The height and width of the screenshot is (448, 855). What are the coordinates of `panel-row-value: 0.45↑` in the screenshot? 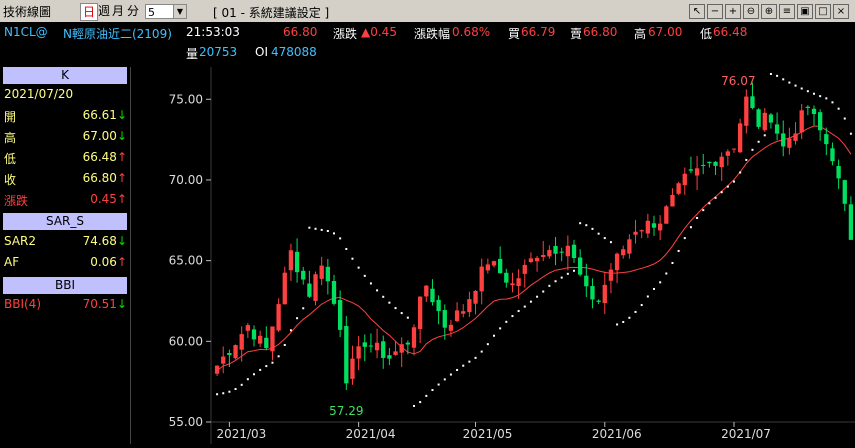 It's located at (108, 199).